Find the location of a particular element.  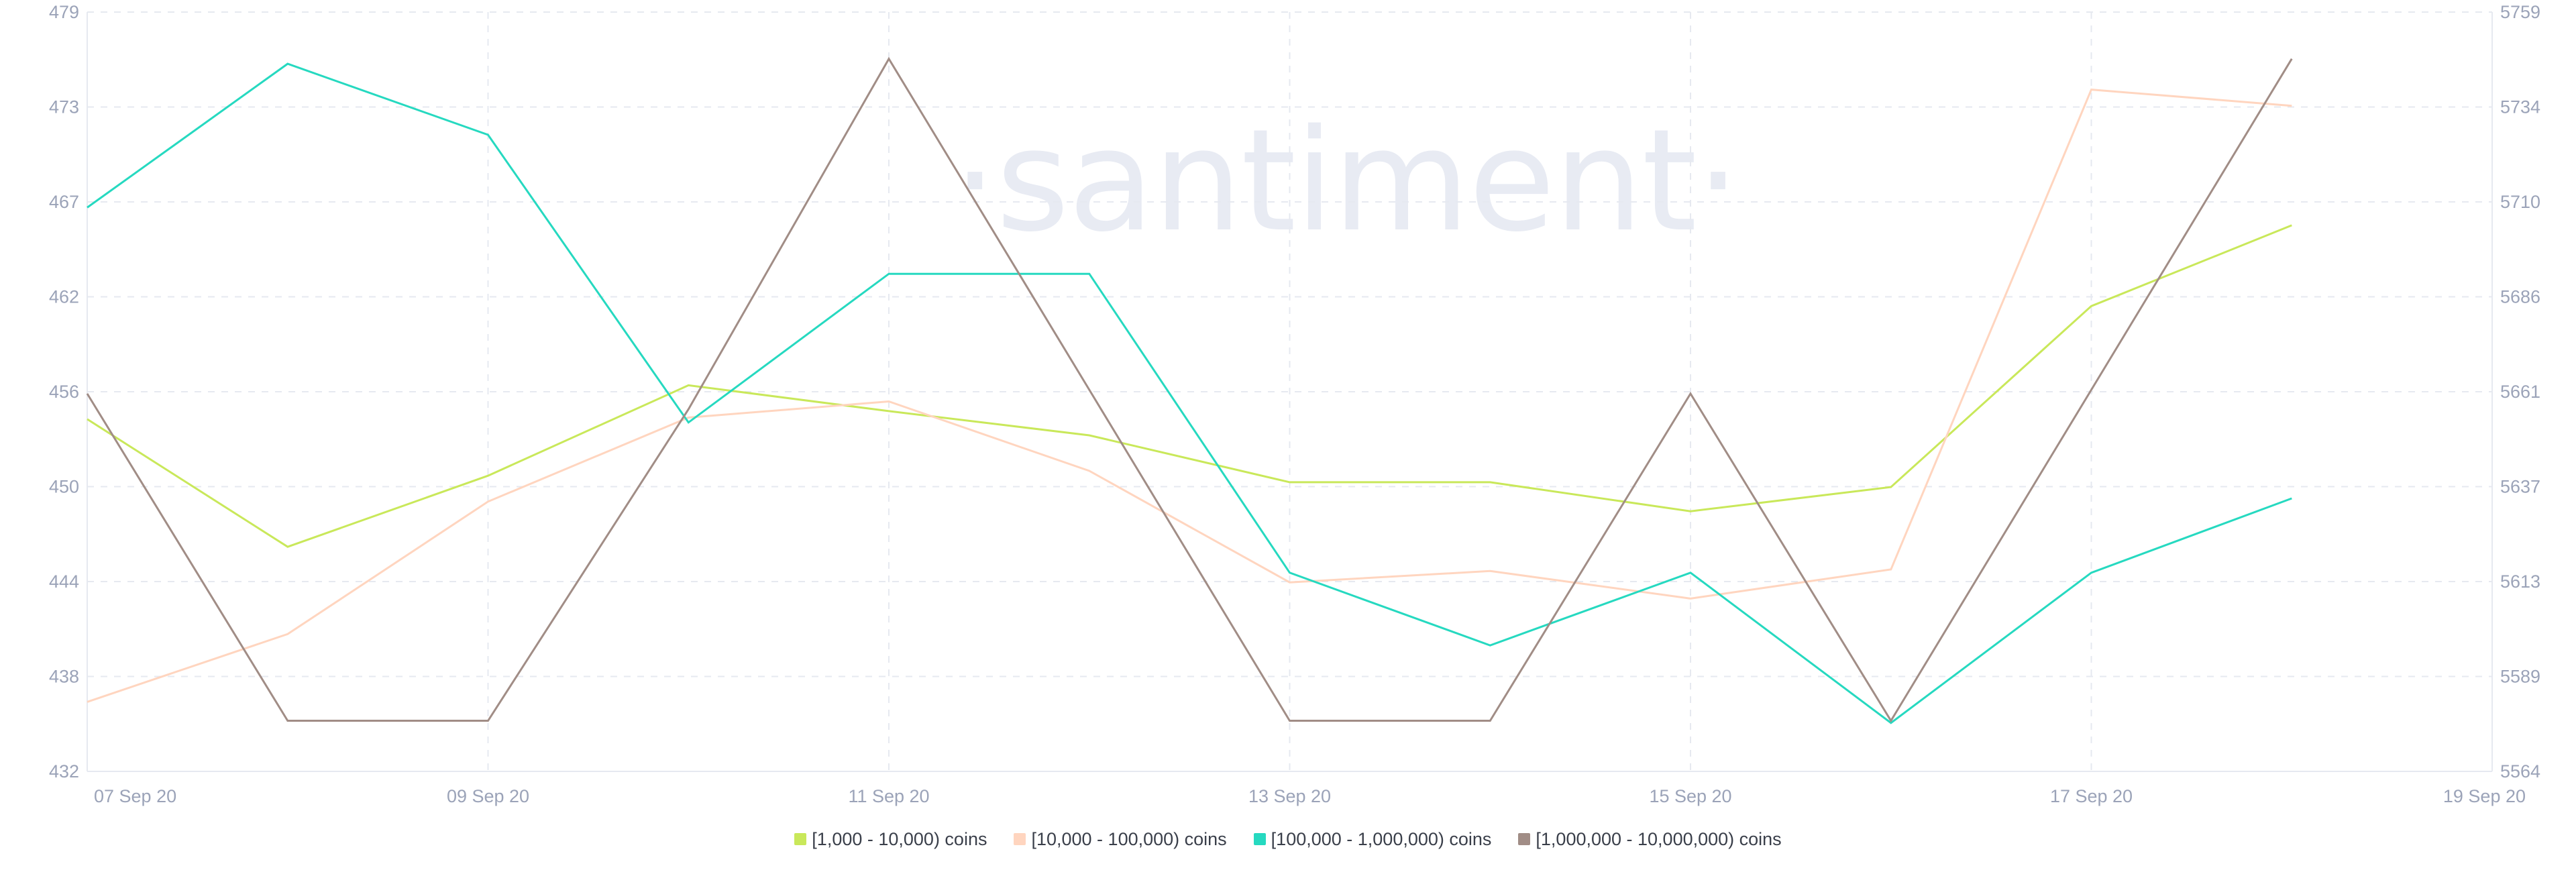

legend-item-4: [1,000,000 - 10,000,000) coins is located at coordinates (1650, 839).